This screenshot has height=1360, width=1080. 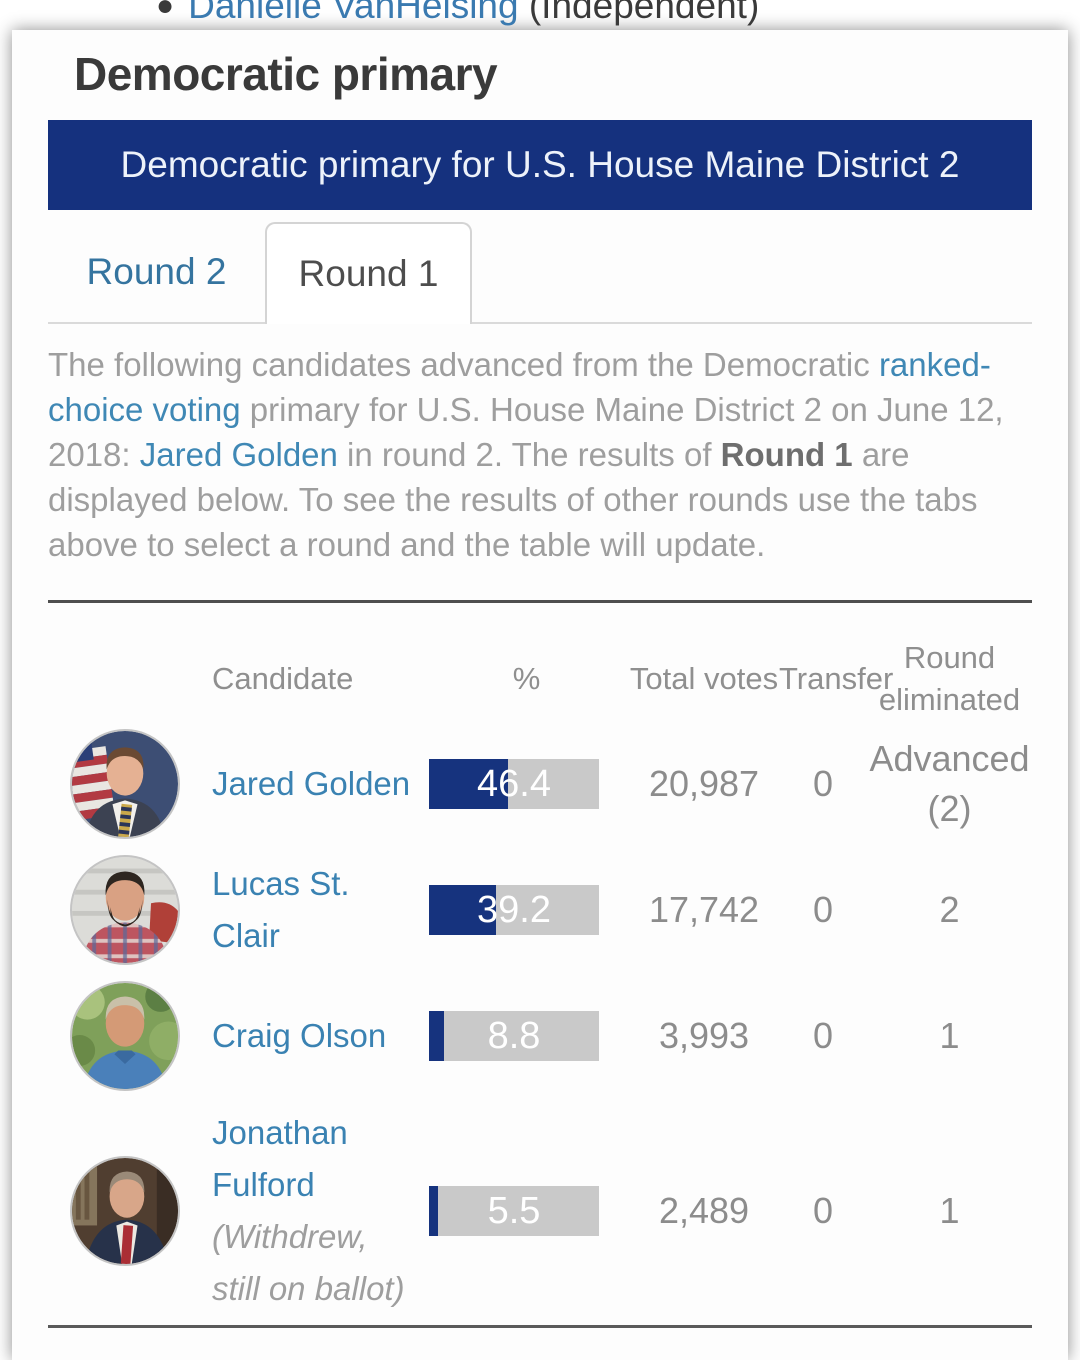 What do you see at coordinates (836, 678) in the screenshot?
I see `column-header-transfer: Transfer` at bounding box center [836, 678].